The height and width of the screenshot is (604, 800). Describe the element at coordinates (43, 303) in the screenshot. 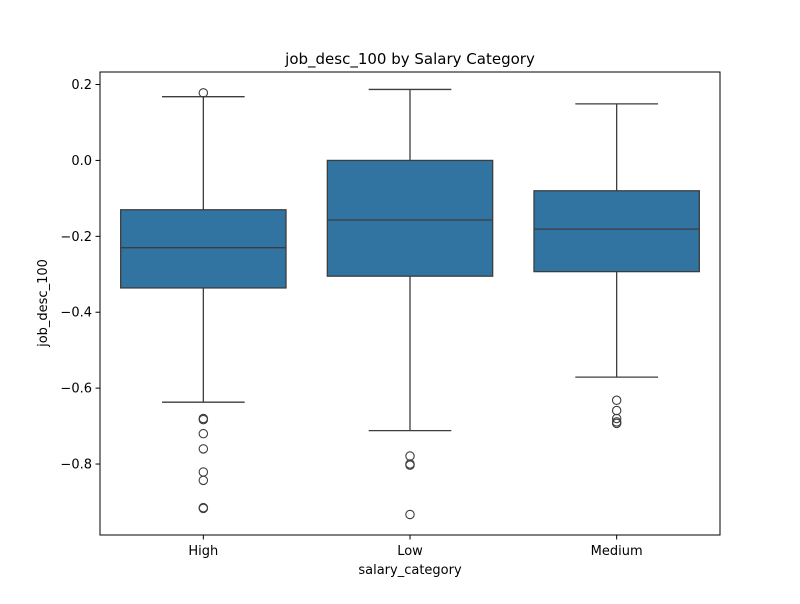

I see `y-axis-label: job_desc_100` at that location.